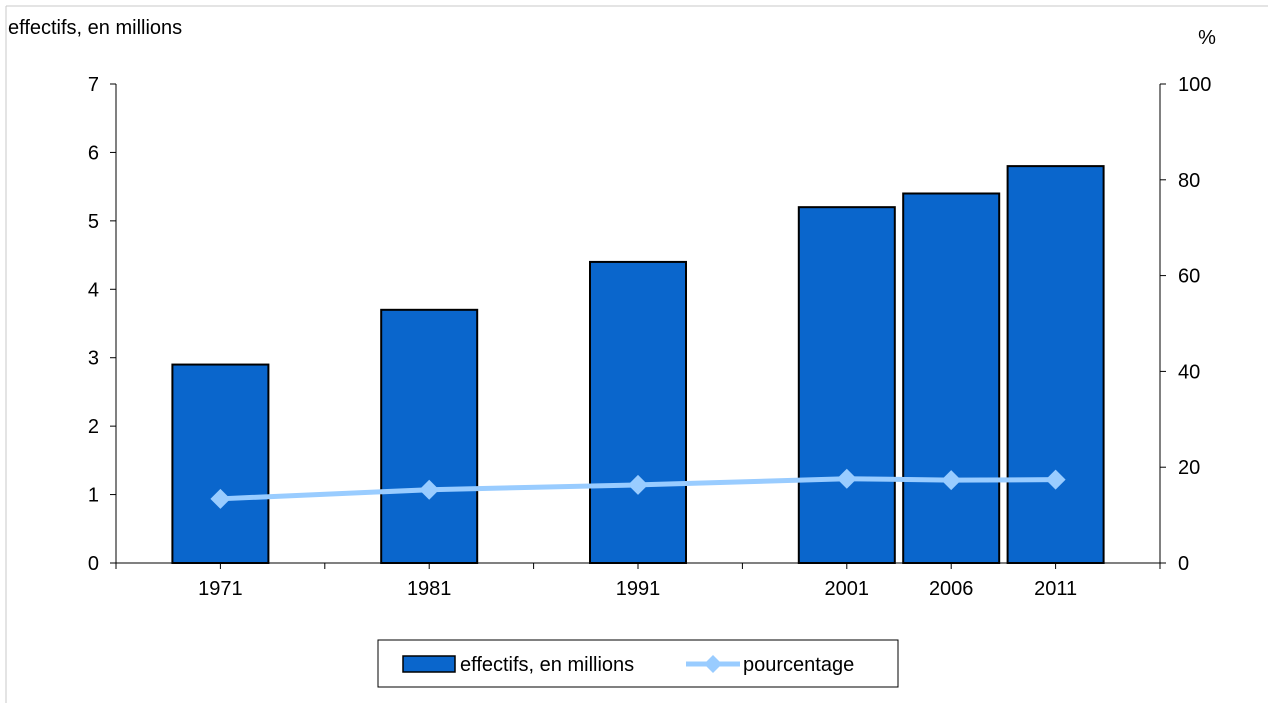 Image resolution: width=1268 pixels, height=703 pixels. Describe the element at coordinates (429, 436) in the screenshot. I see `bar-1981` at that location.